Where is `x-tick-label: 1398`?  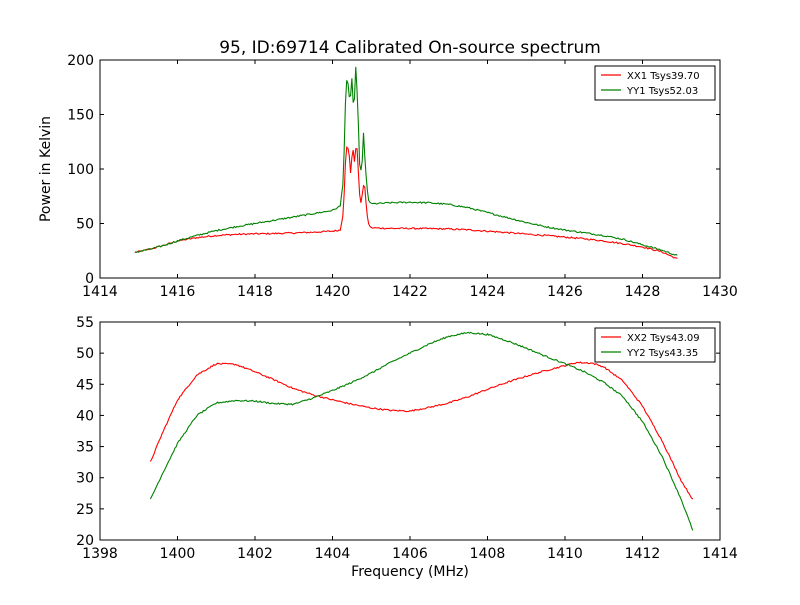 x-tick-label: 1398 is located at coordinates (100, 554).